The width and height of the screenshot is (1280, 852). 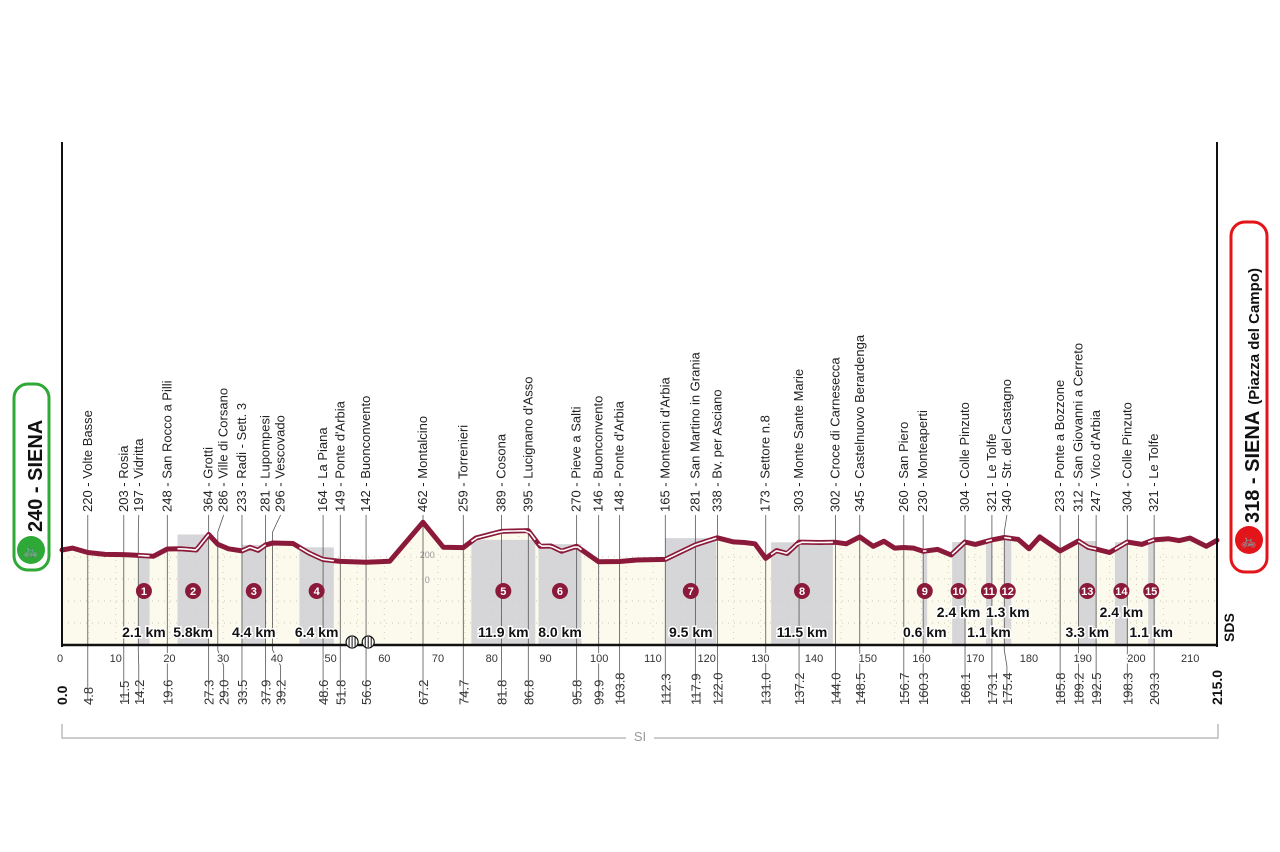 I want to click on waypoint-km: 131.0, so click(x=766, y=688).